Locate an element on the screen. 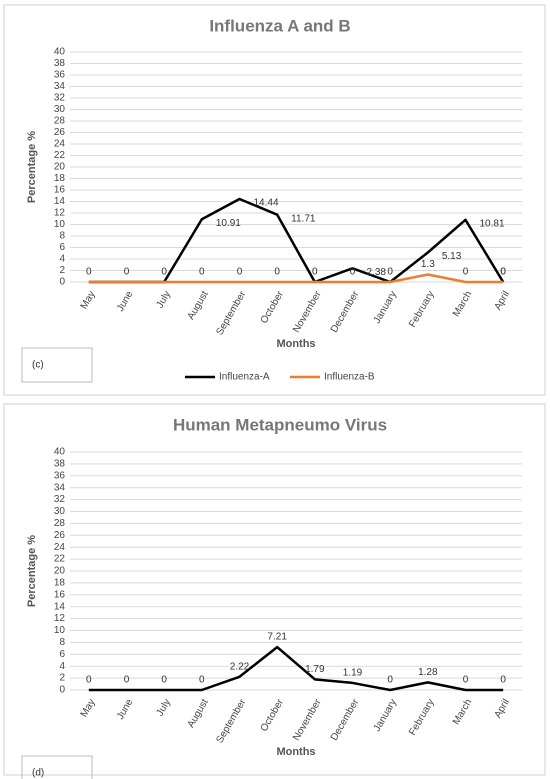  data-label: 1.19 is located at coordinates (353, 673).